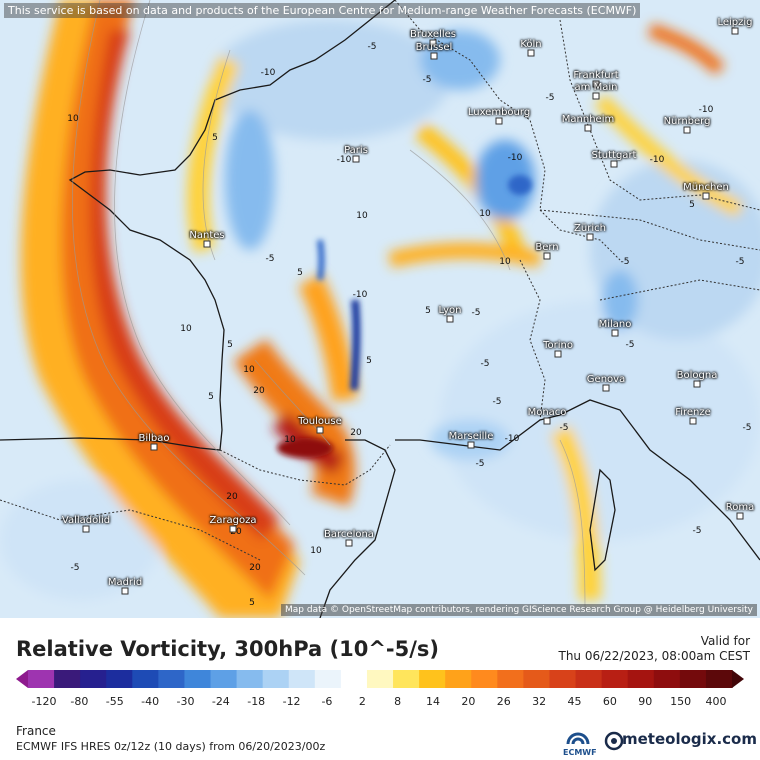 Image resolution: width=760 pixels, height=760 pixels. I want to click on city-label: Genova, so click(606, 379).